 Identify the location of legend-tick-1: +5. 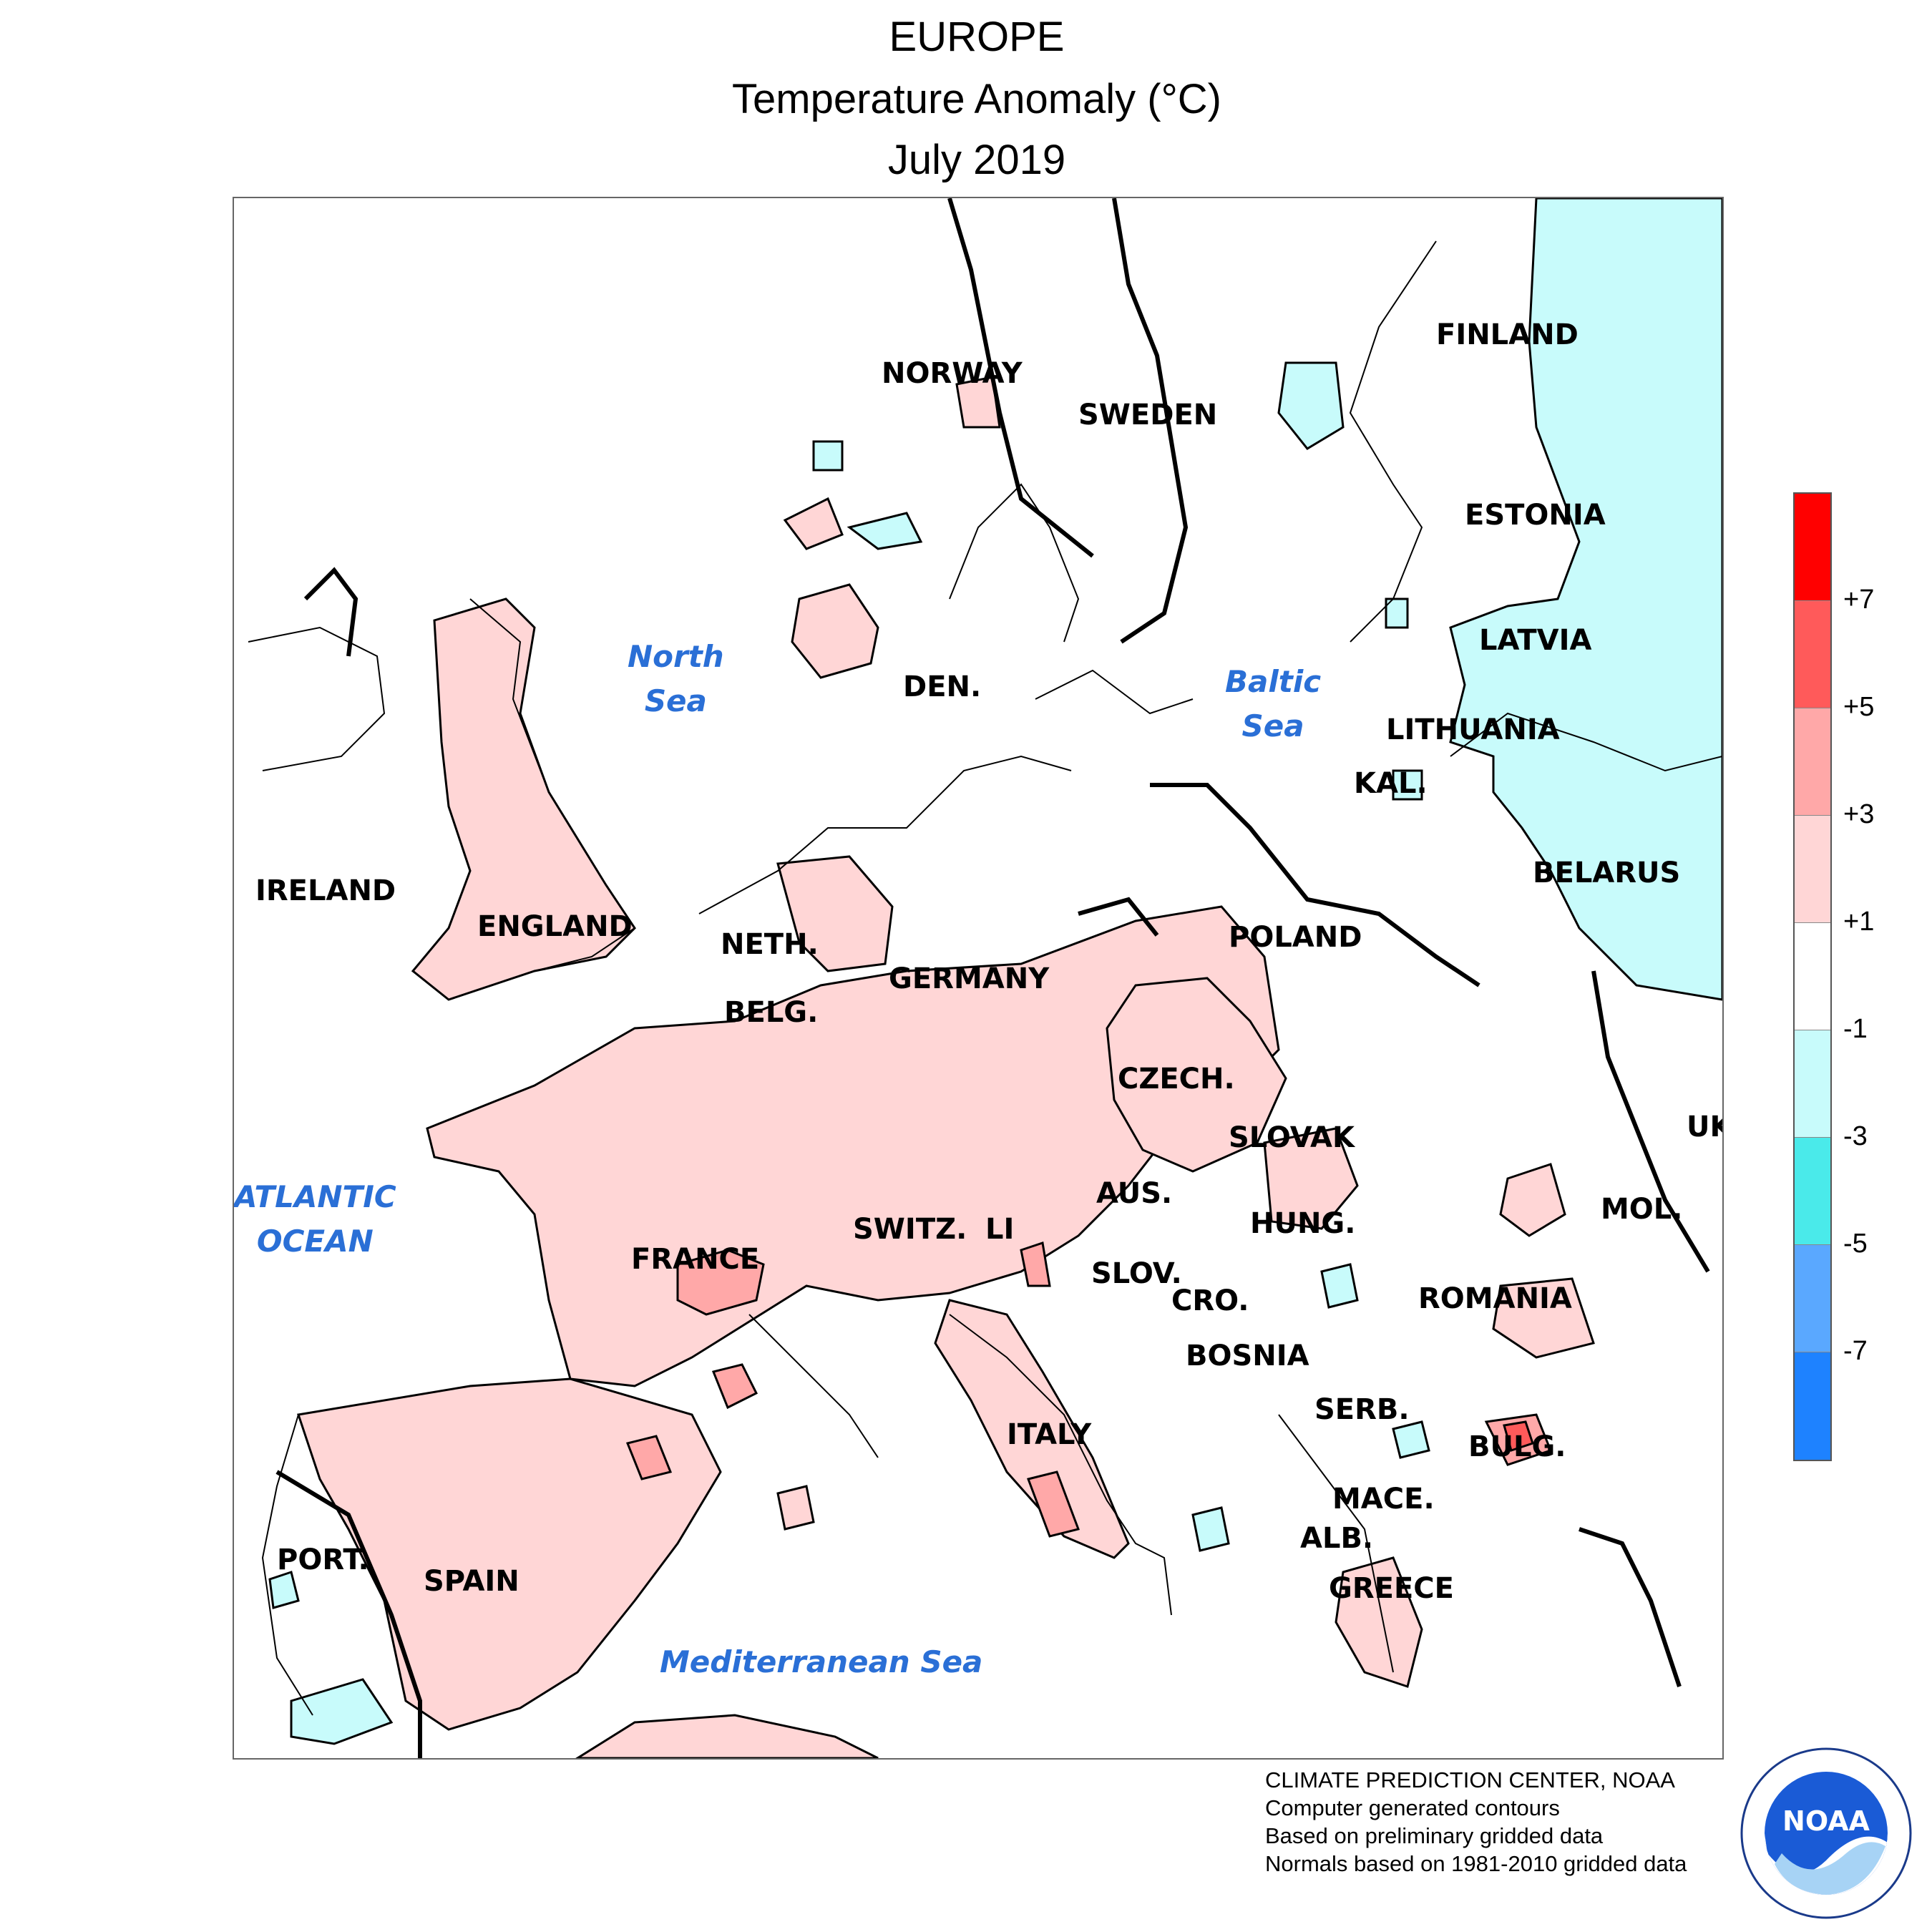
(1859, 707).